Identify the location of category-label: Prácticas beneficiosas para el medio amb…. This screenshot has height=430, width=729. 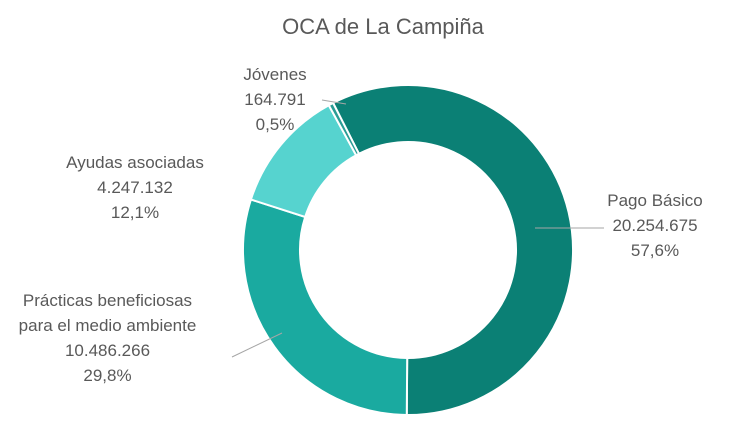
(107, 313).